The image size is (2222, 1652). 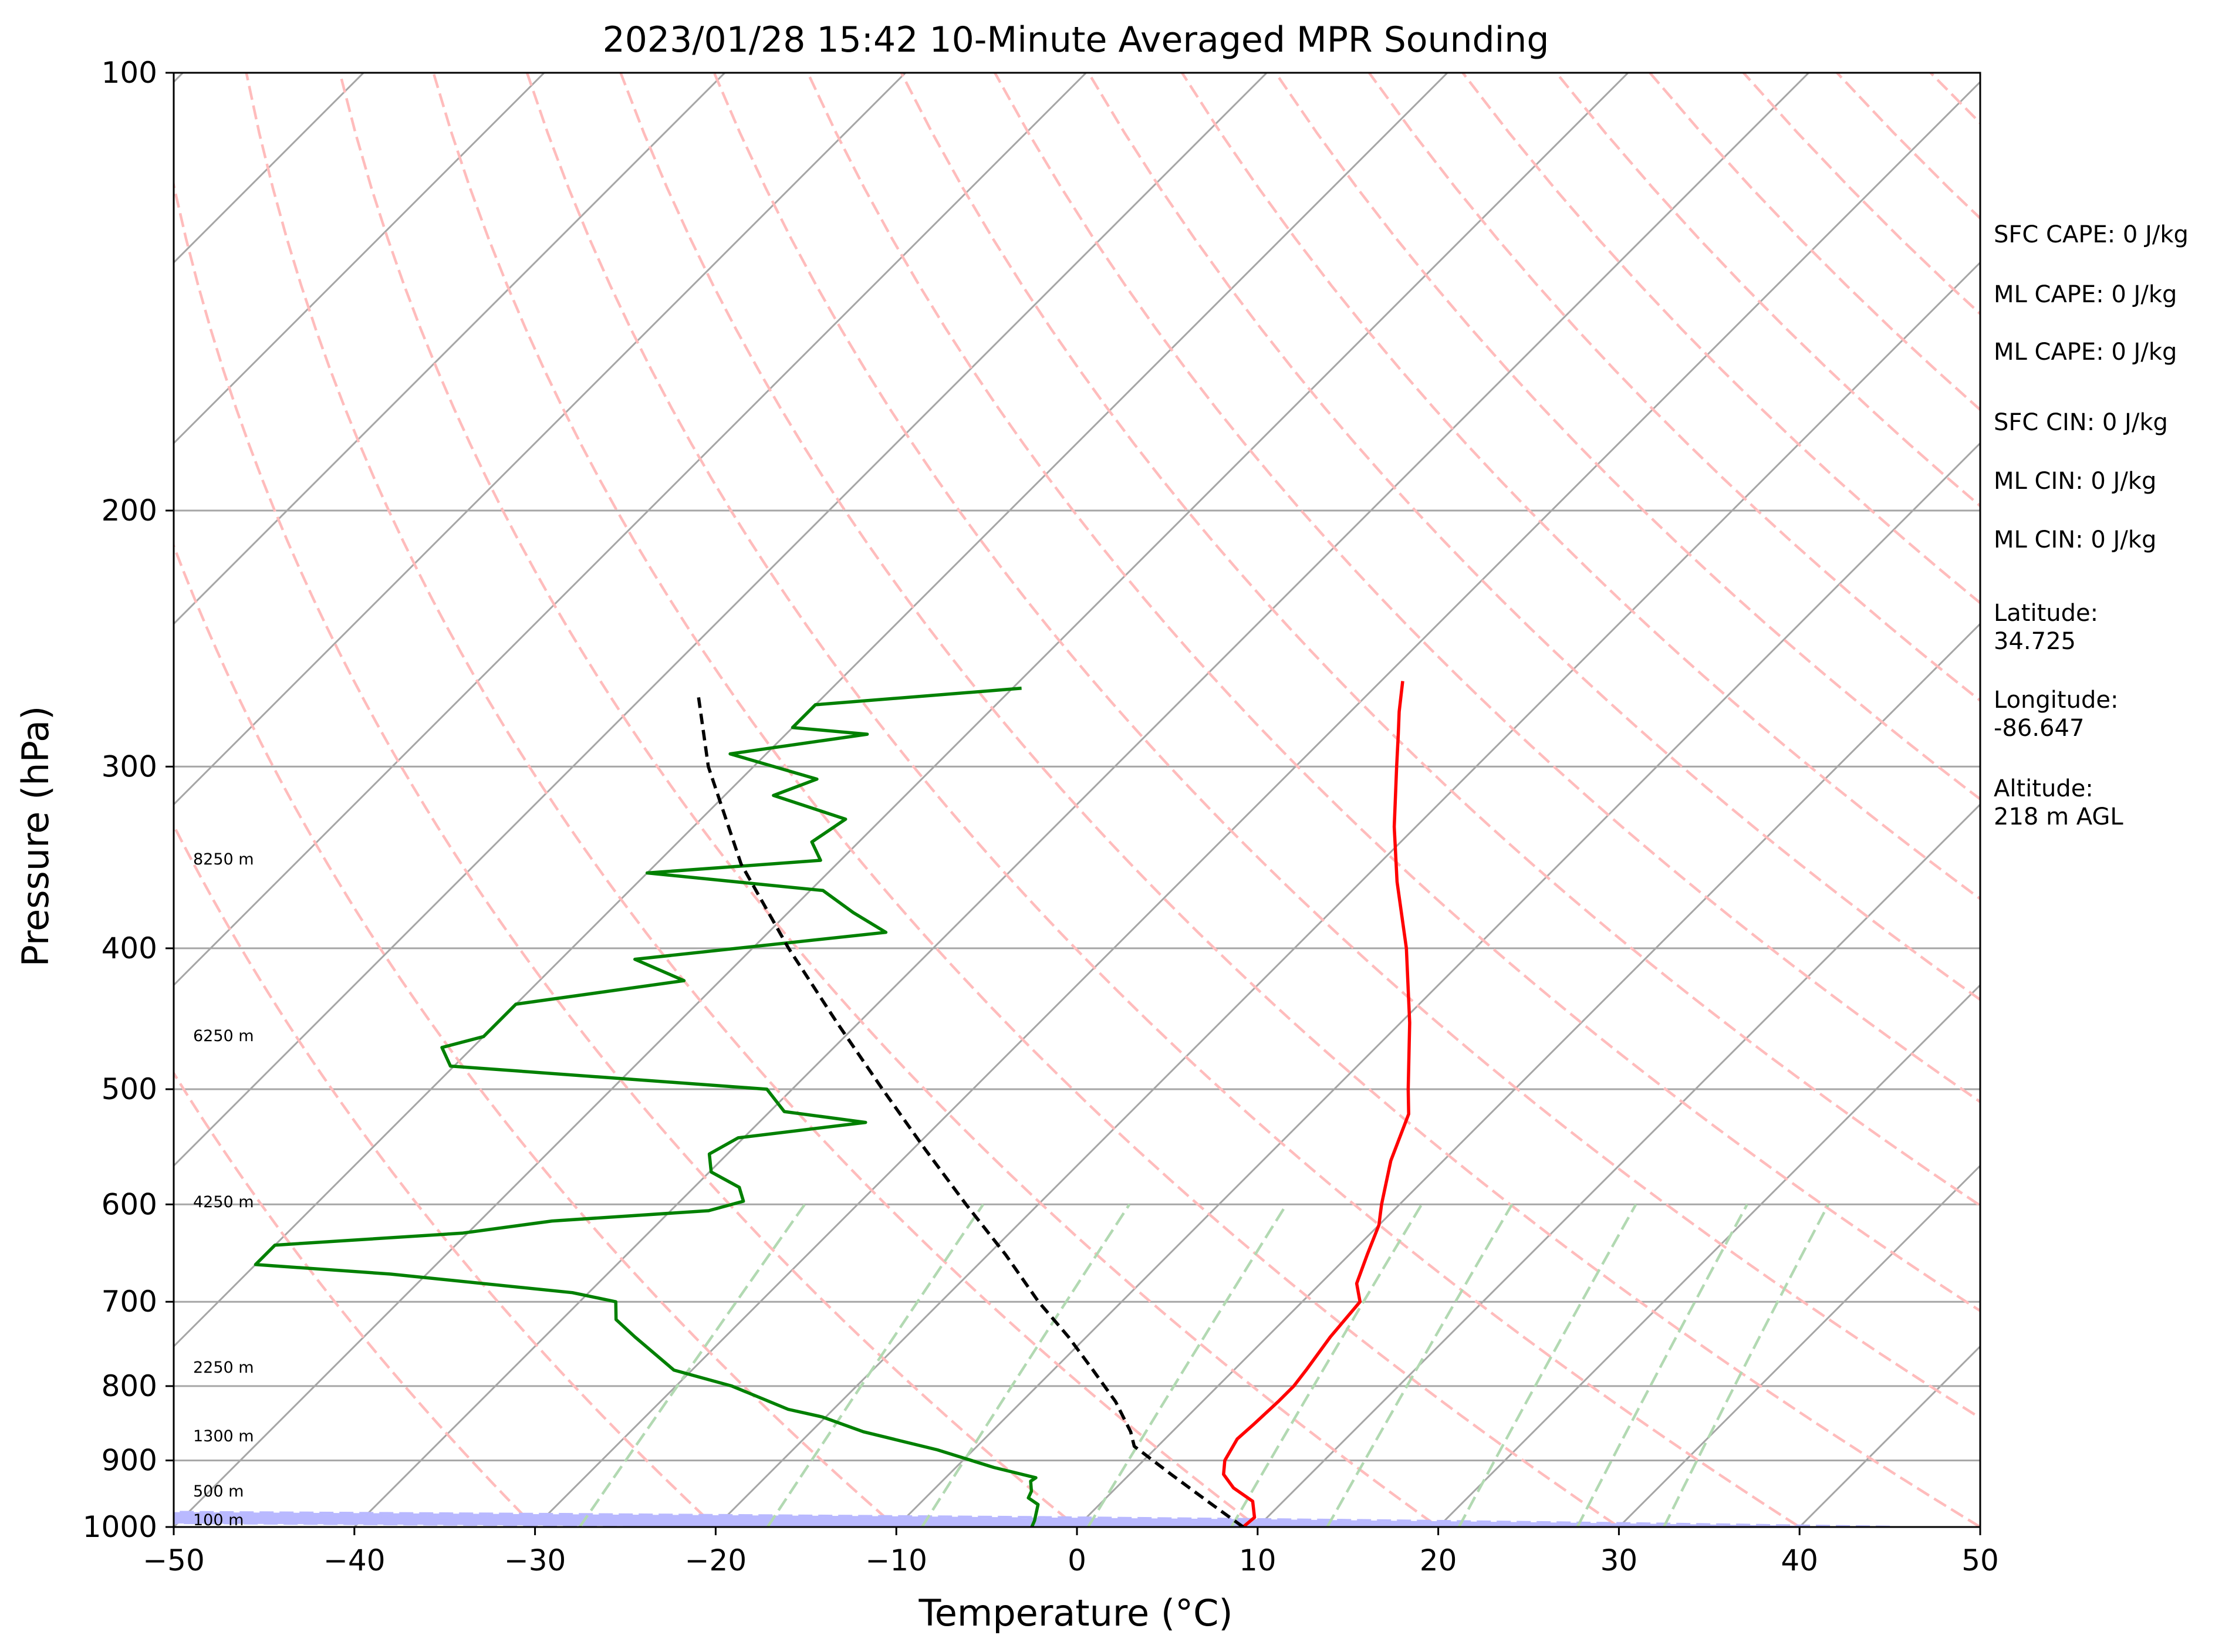 What do you see at coordinates (896, 1560) in the screenshot?
I see `x-tick-label: −10` at bounding box center [896, 1560].